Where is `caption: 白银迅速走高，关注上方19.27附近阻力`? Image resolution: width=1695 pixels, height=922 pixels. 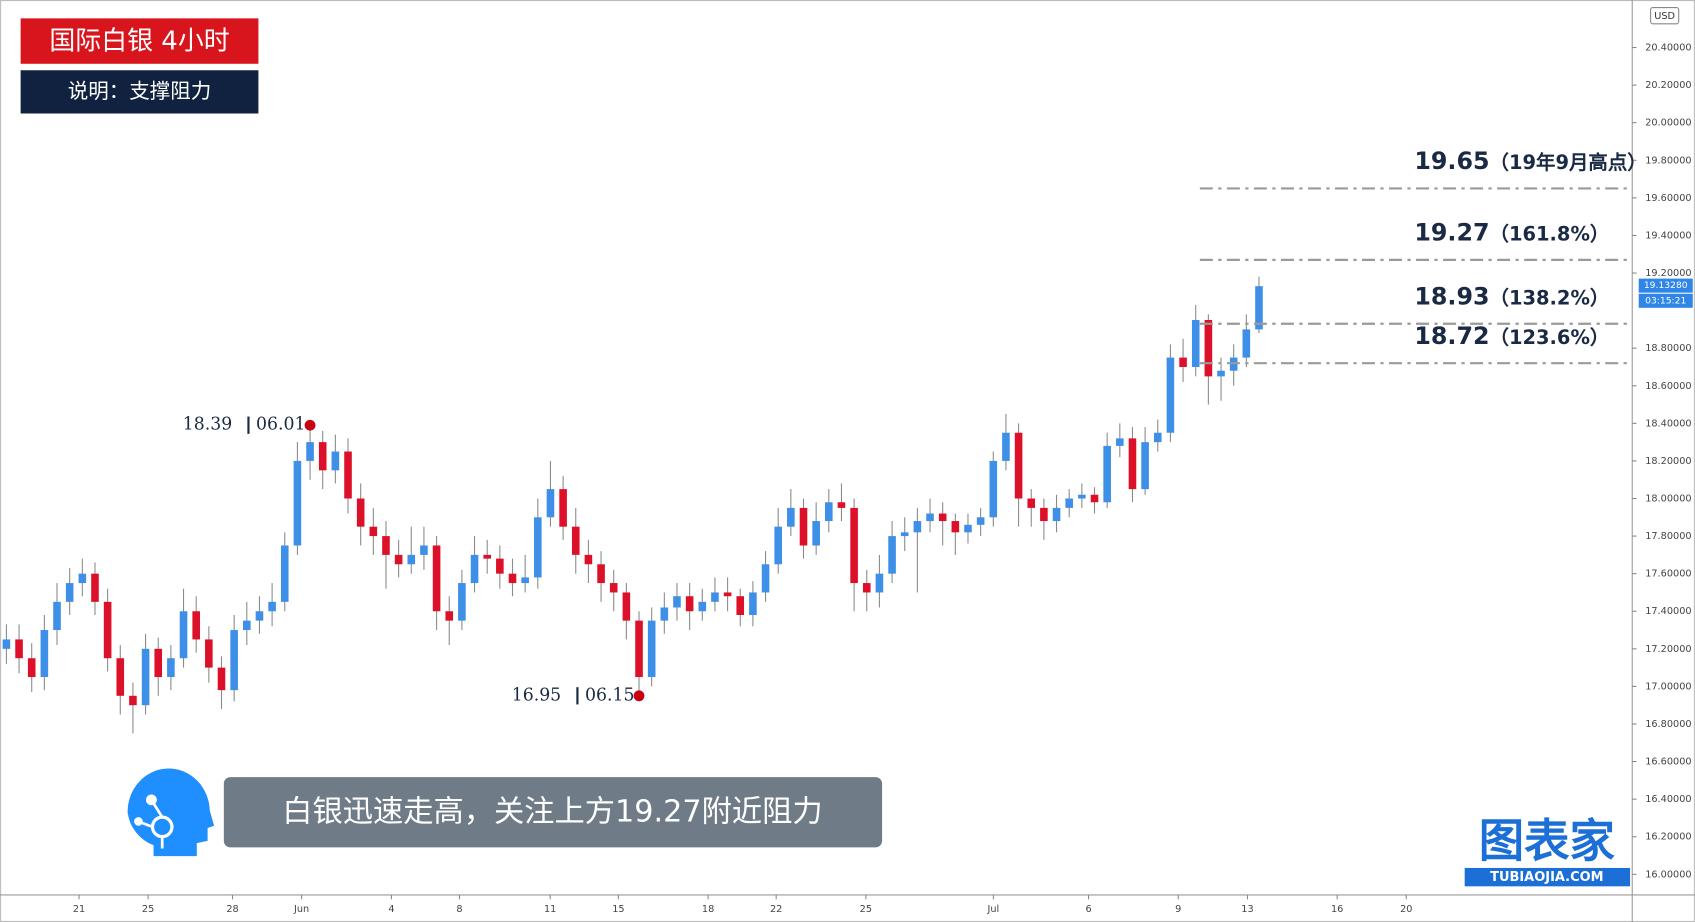 caption: 白银迅速走高，关注上方19.27附近阻力 is located at coordinates (552, 811).